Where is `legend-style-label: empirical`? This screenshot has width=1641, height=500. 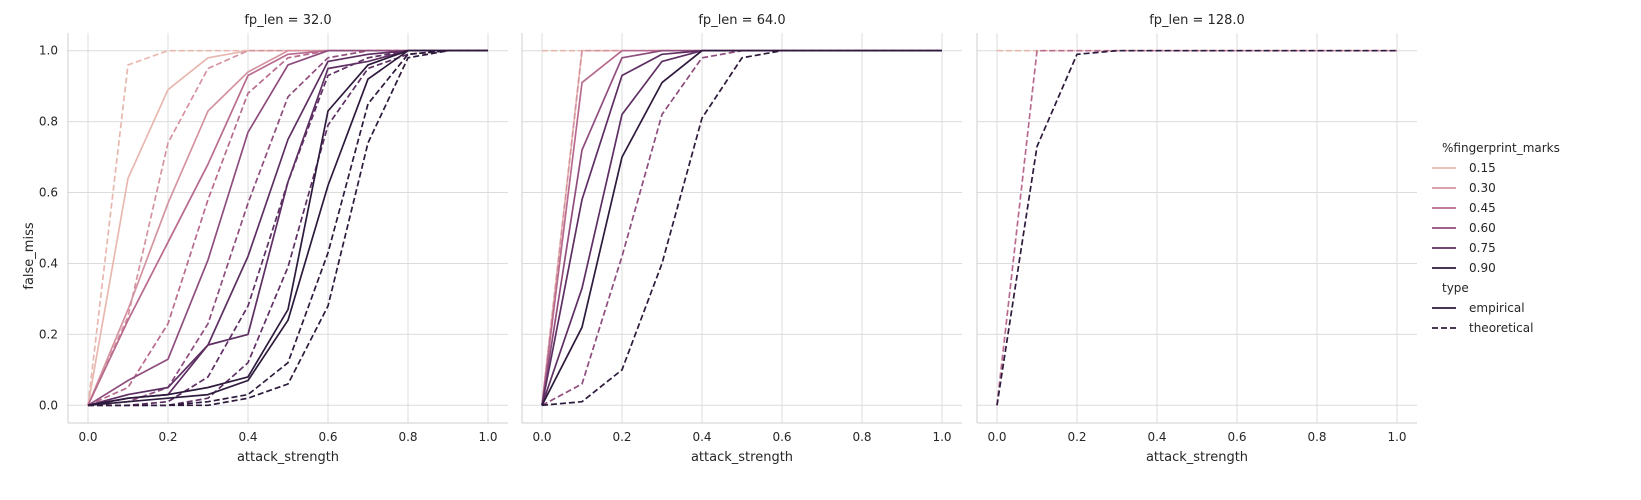
legend-style-label: empirical is located at coordinates (1497, 308).